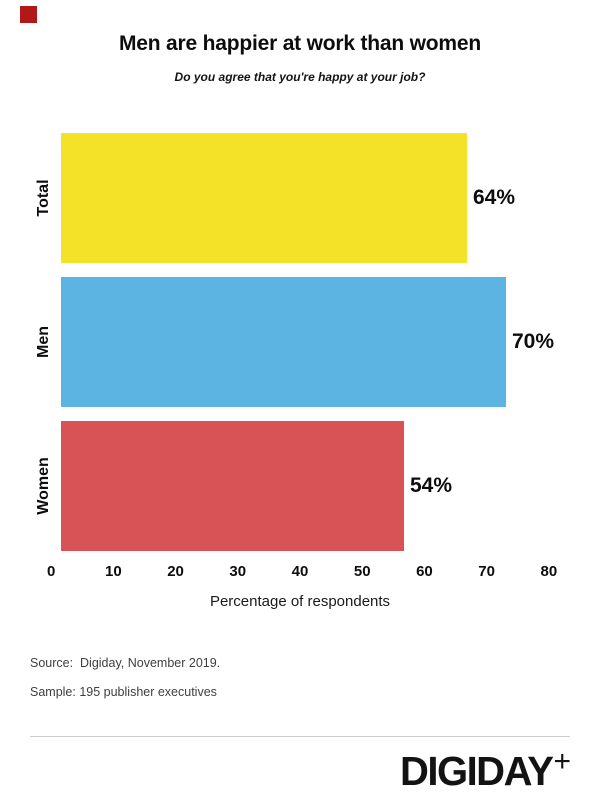 This screenshot has width=600, height=808. I want to click on x-tick-80: 80, so click(549, 571).